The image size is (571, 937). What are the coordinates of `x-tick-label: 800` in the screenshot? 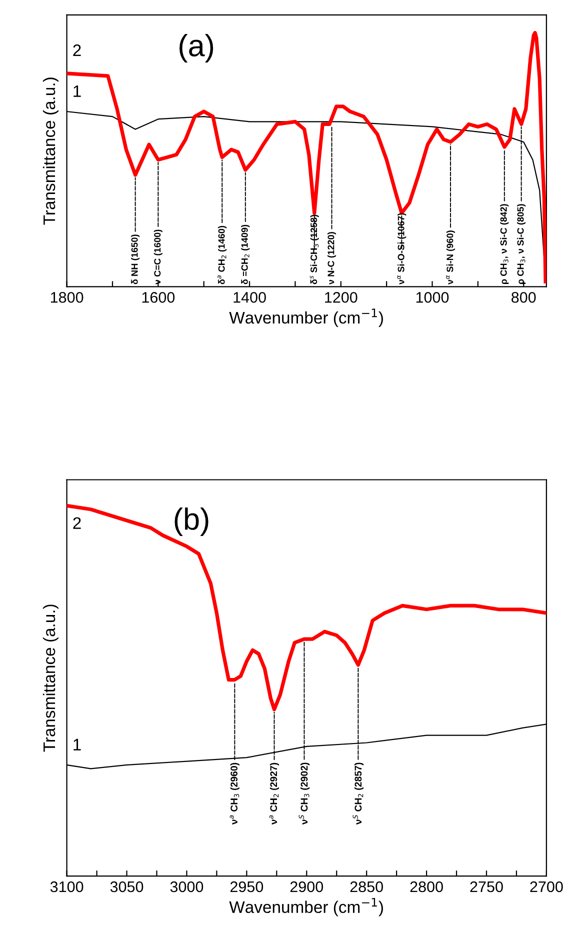 It's located at (524, 297).